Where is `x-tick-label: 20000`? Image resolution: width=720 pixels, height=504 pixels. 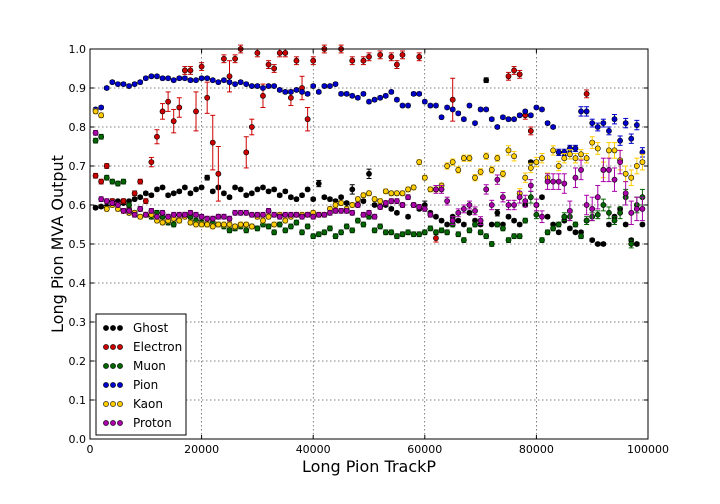 x-tick-label: 20000 is located at coordinates (201, 449).